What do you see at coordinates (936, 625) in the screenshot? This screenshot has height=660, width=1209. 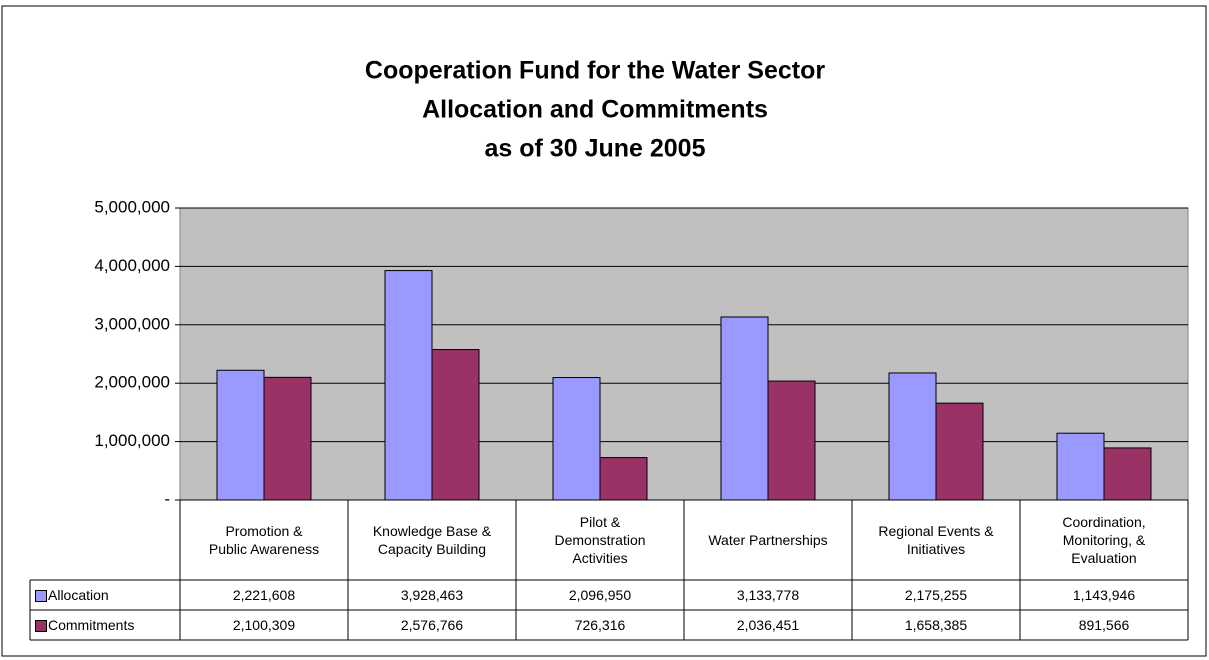 I see `table-value: 1,658,385` at bounding box center [936, 625].